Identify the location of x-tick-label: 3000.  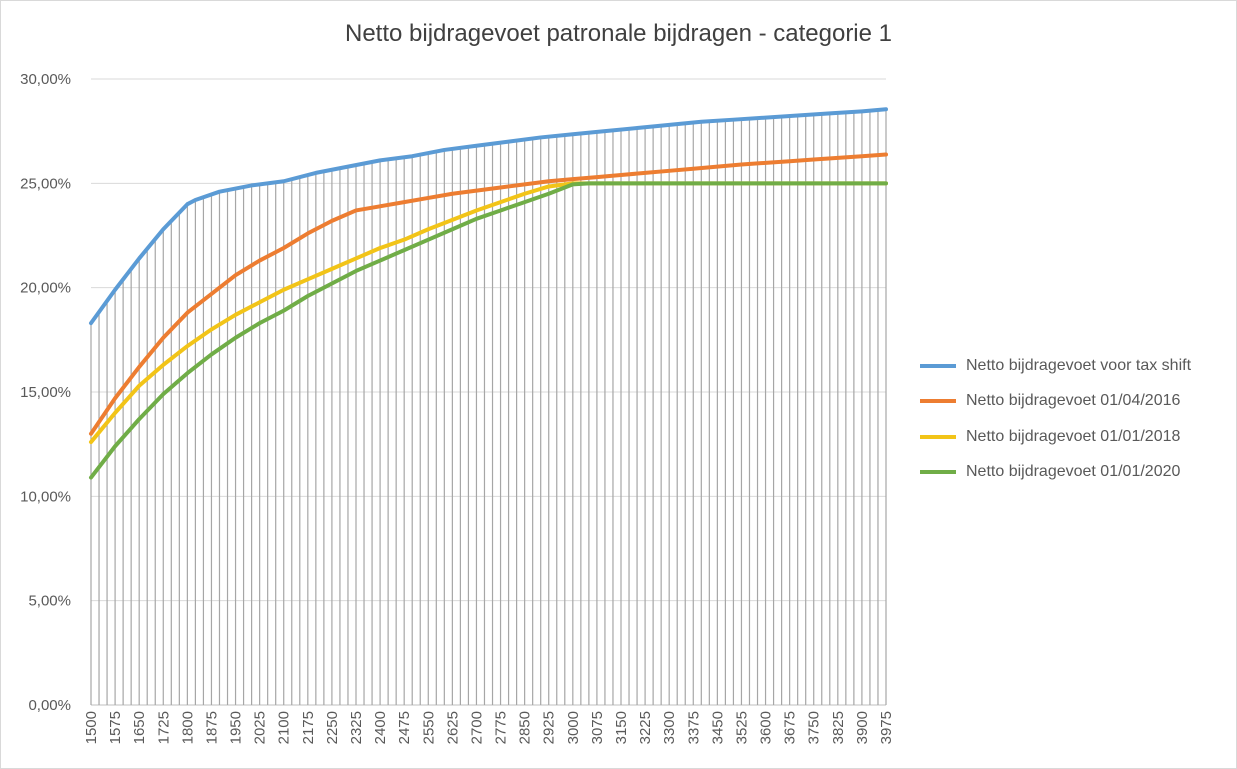
(573, 727).